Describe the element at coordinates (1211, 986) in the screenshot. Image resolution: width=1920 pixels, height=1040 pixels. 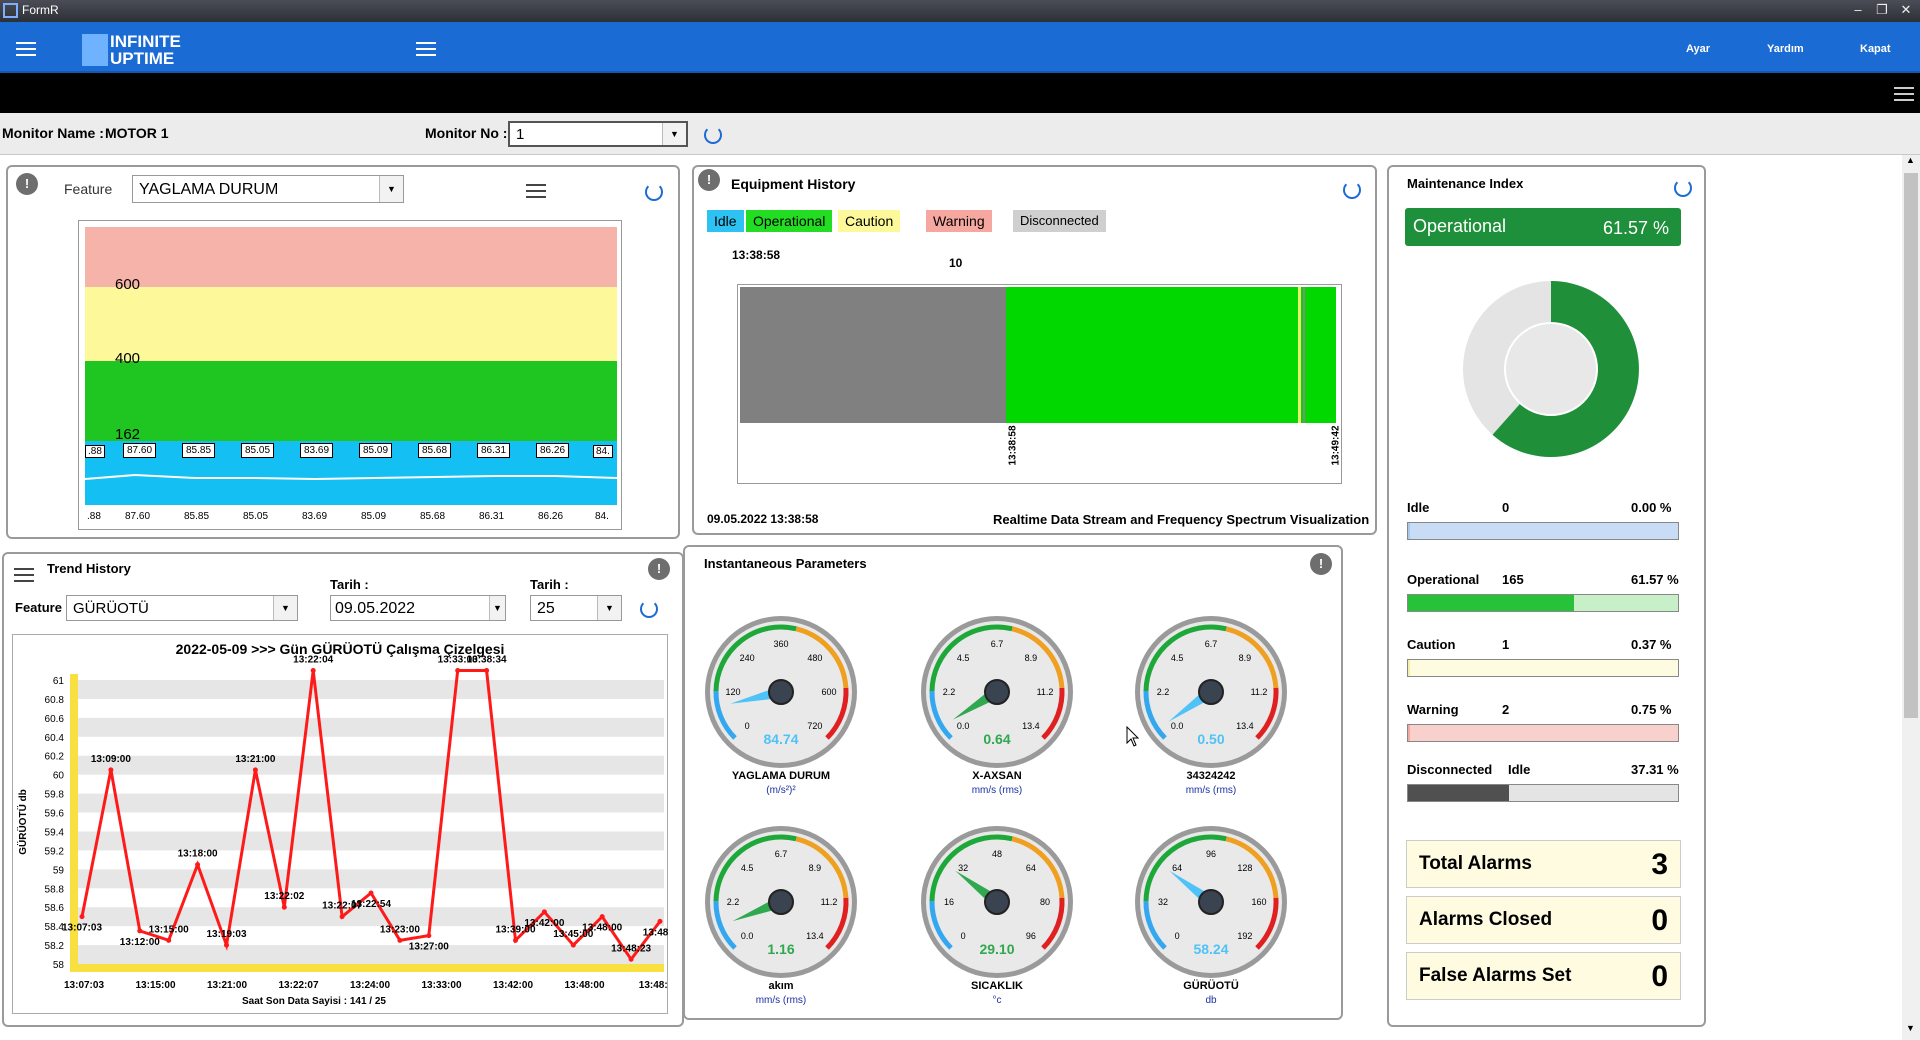
I see `gauge-name: GÜRÜOTÜ` at that location.